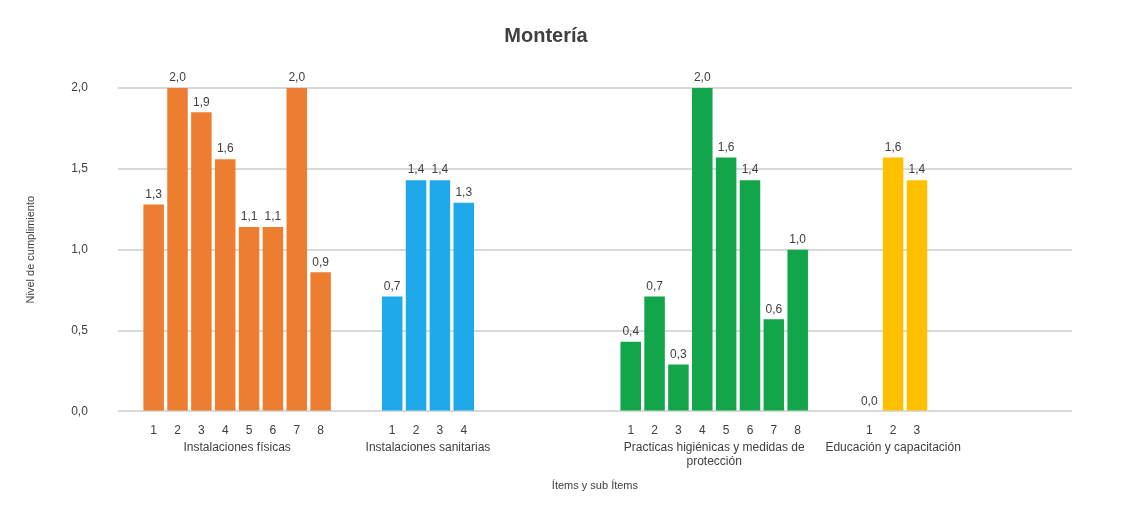  What do you see at coordinates (428, 446) in the screenshot?
I see `text: Instalaciones sanitarias` at bounding box center [428, 446].